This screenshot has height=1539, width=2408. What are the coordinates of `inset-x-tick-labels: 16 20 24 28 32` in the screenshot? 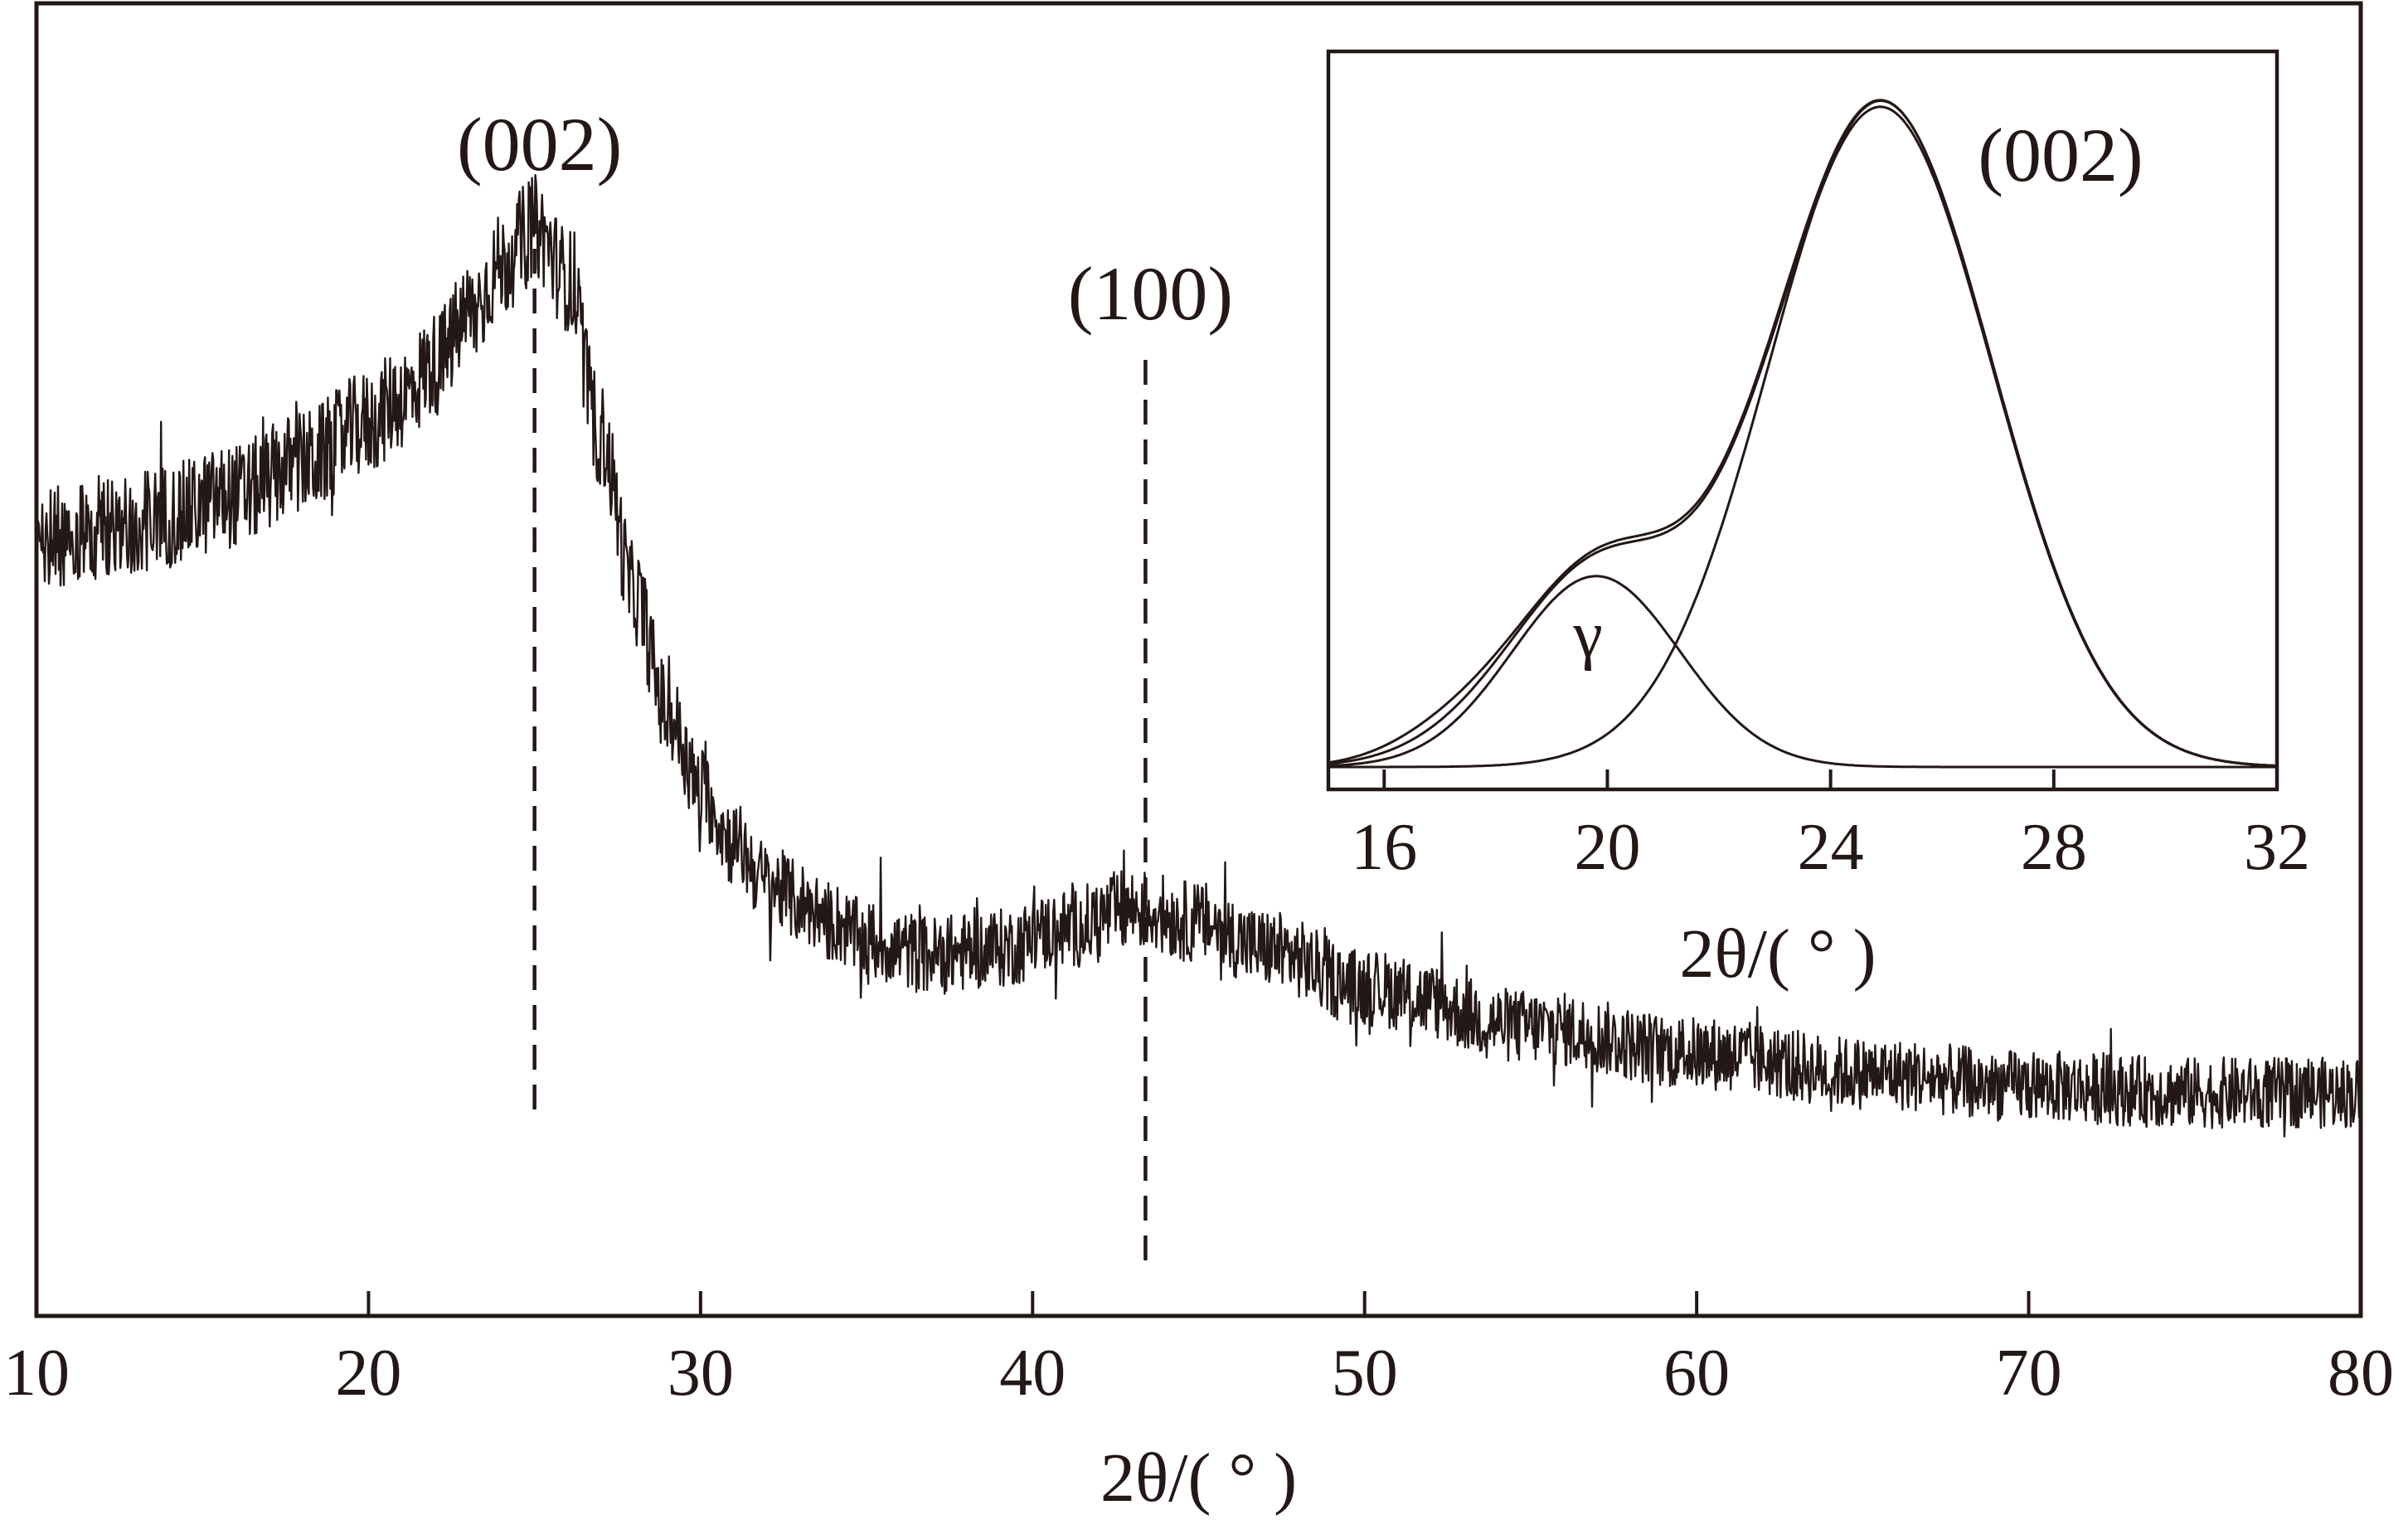 It's located at (1830, 847).